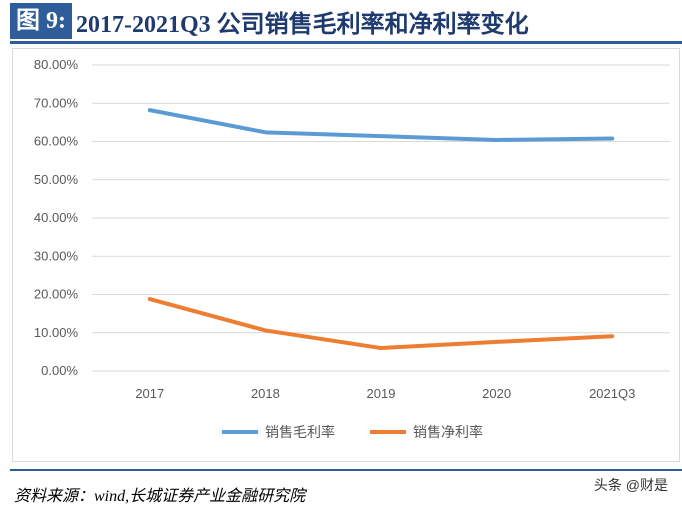 This screenshot has height=506, width=682. What do you see at coordinates (612, 393) in the screenshot?
I see `x-tick-label: 2021Q3` at bounding box center [612, 393].